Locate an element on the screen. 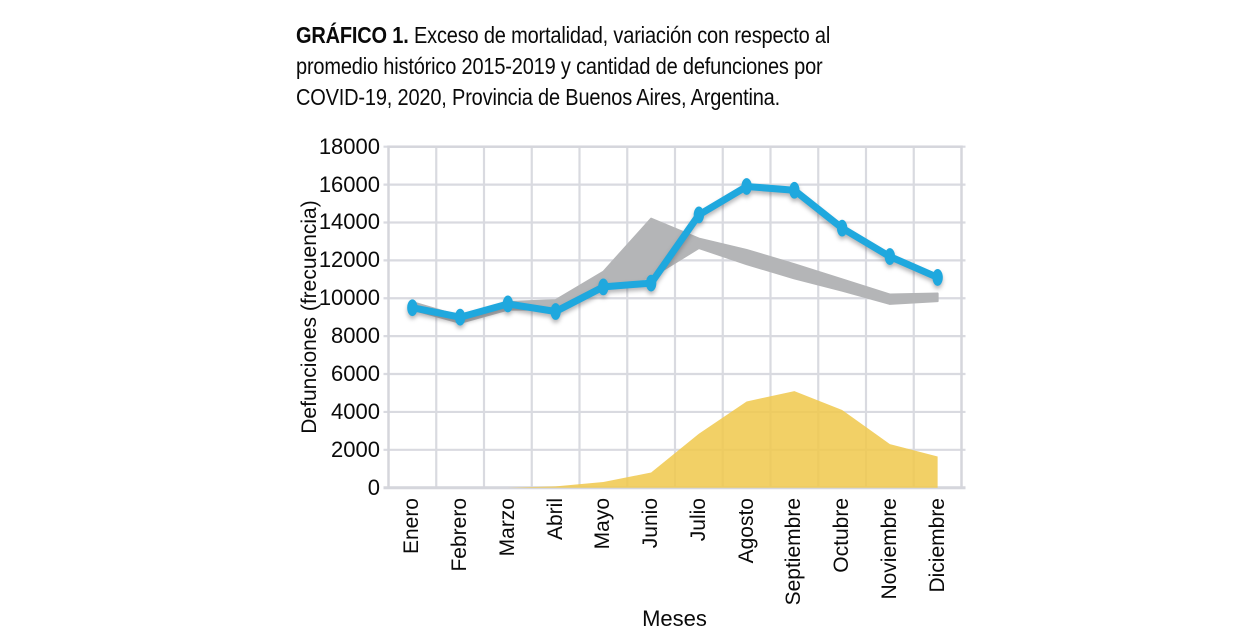 The width and height of the screenshot is (1236, 642). y-tick-label: 0 is located at coordinates (373, 487).